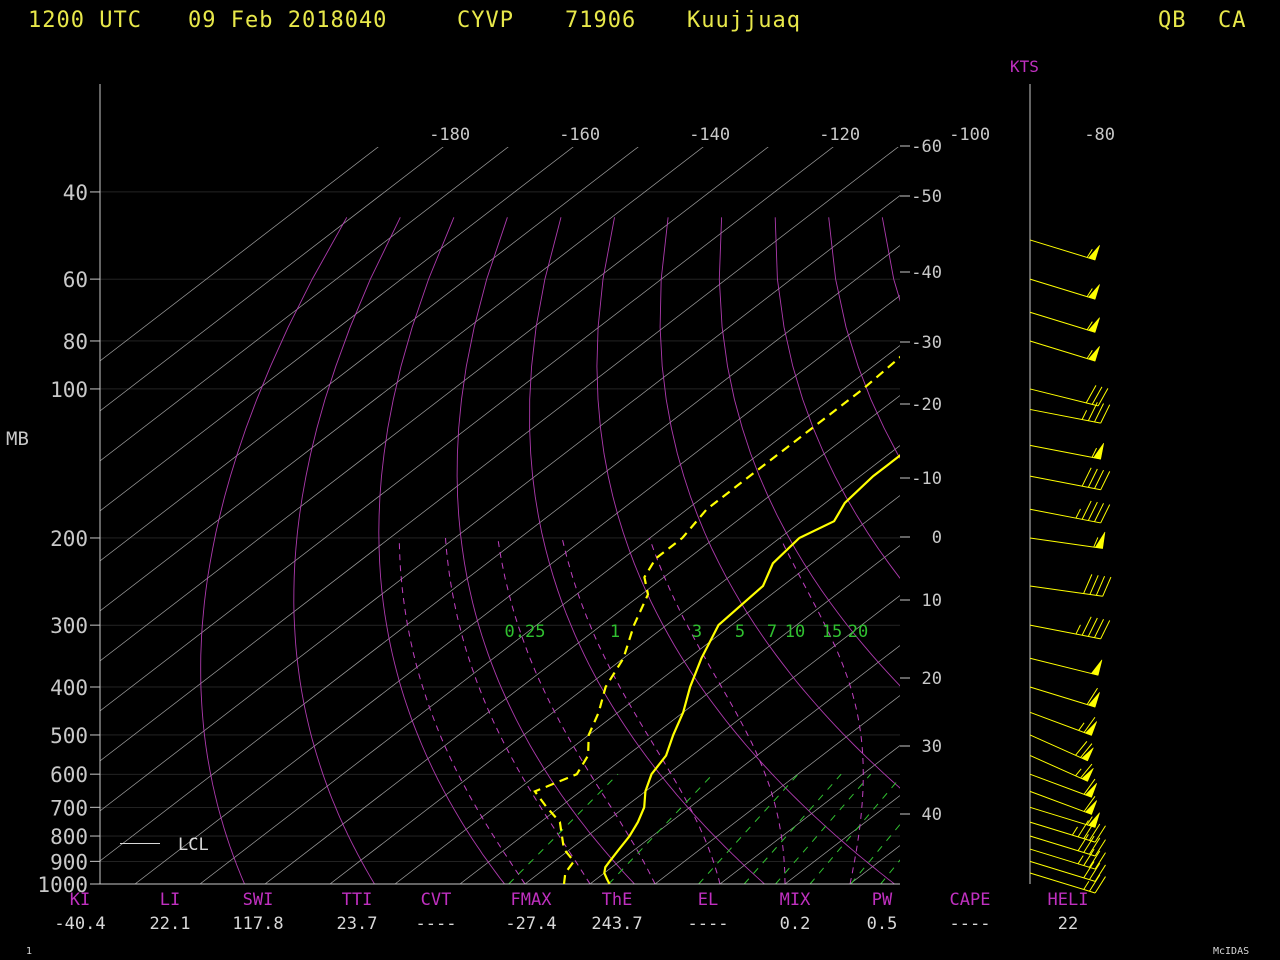 Image resolution: width=1280 pixels, height=960 pixels. I want to click on index-name-tti: TTI, so click(357, 900).